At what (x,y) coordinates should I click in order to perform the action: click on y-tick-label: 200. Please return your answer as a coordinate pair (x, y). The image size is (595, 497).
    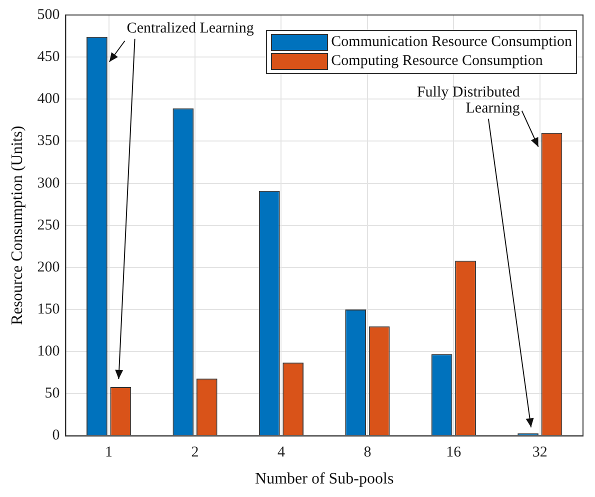
    Looking at the image, I should click on (48, 267).